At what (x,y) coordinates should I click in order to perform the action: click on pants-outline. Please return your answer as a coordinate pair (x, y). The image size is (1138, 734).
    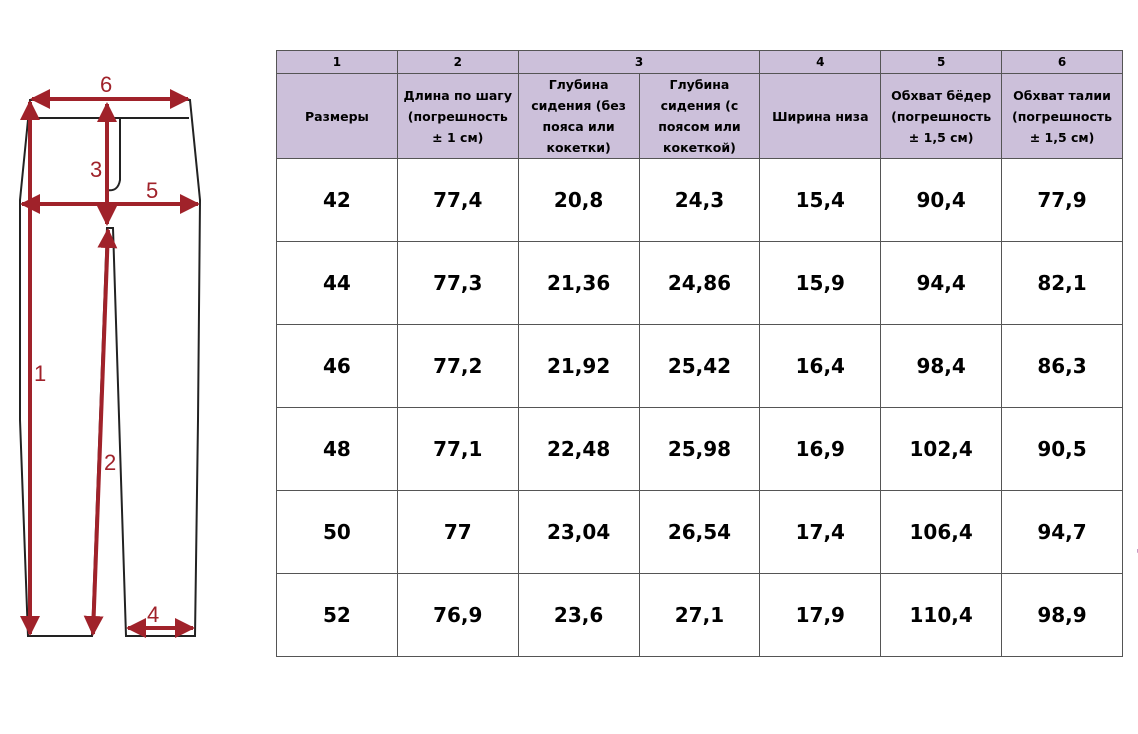
    Looking at the image, I should click on (110, 368).